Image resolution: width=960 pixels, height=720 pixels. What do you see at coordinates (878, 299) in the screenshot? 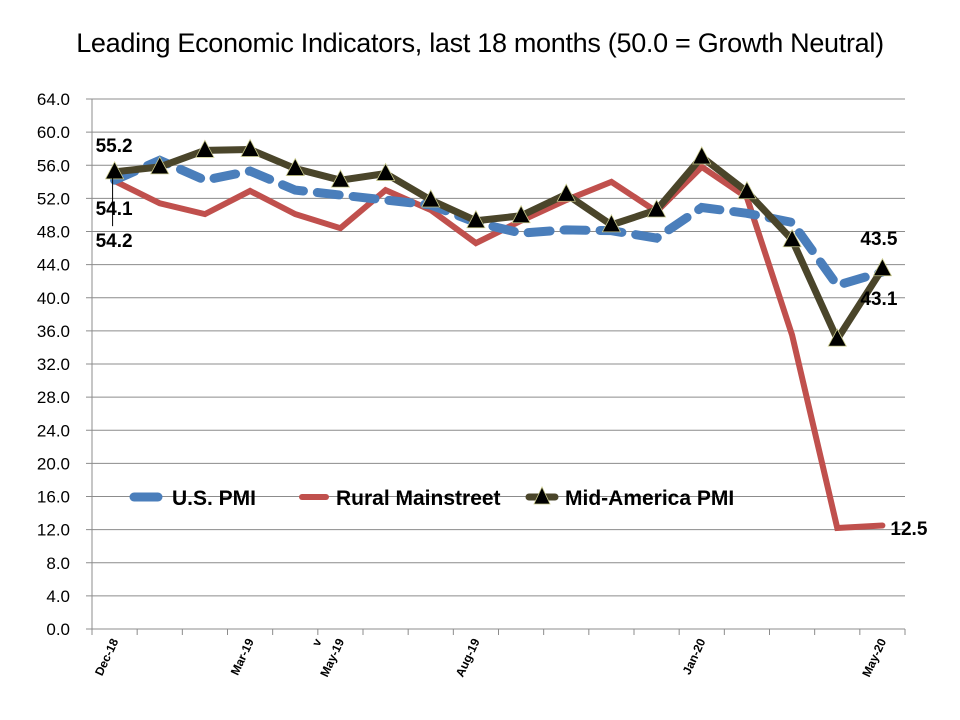
I see `data-label: 43.1` at bounding box center [878, 299].